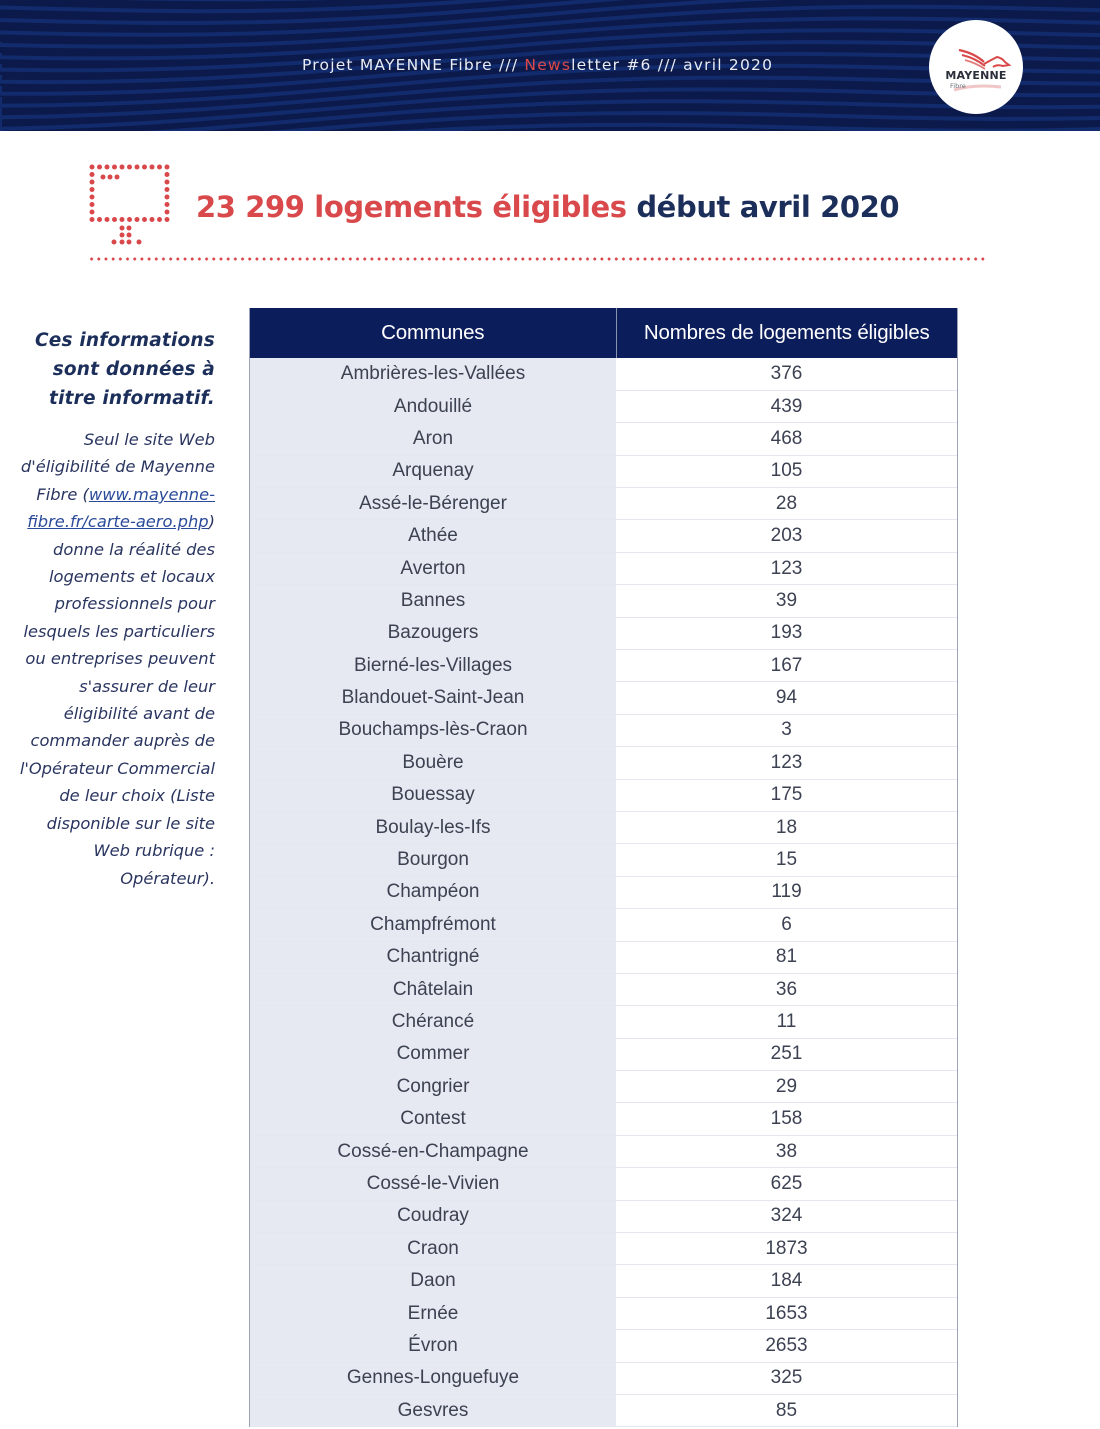 The image size is (1100, 1429). Describe the element at coordinates (433, 1022) in the screenshot. I see `commune-name: Chérancé` at that location.